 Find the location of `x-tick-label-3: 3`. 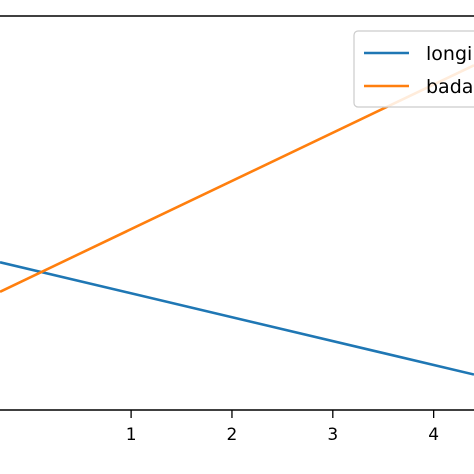

x-tick-label-3: 3 is located at coordinates (332, 435).